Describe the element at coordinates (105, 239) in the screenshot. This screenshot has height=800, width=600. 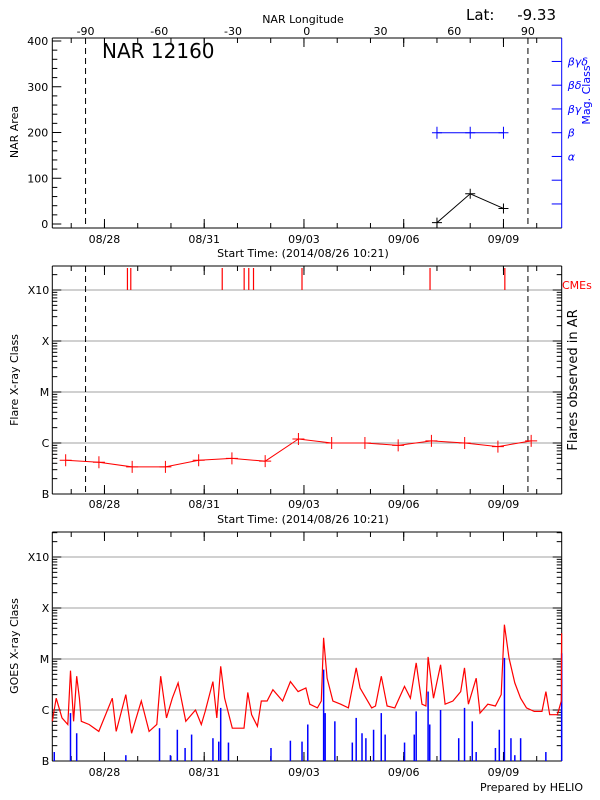
I see `top-x-tick-label: 08/28` at that location.